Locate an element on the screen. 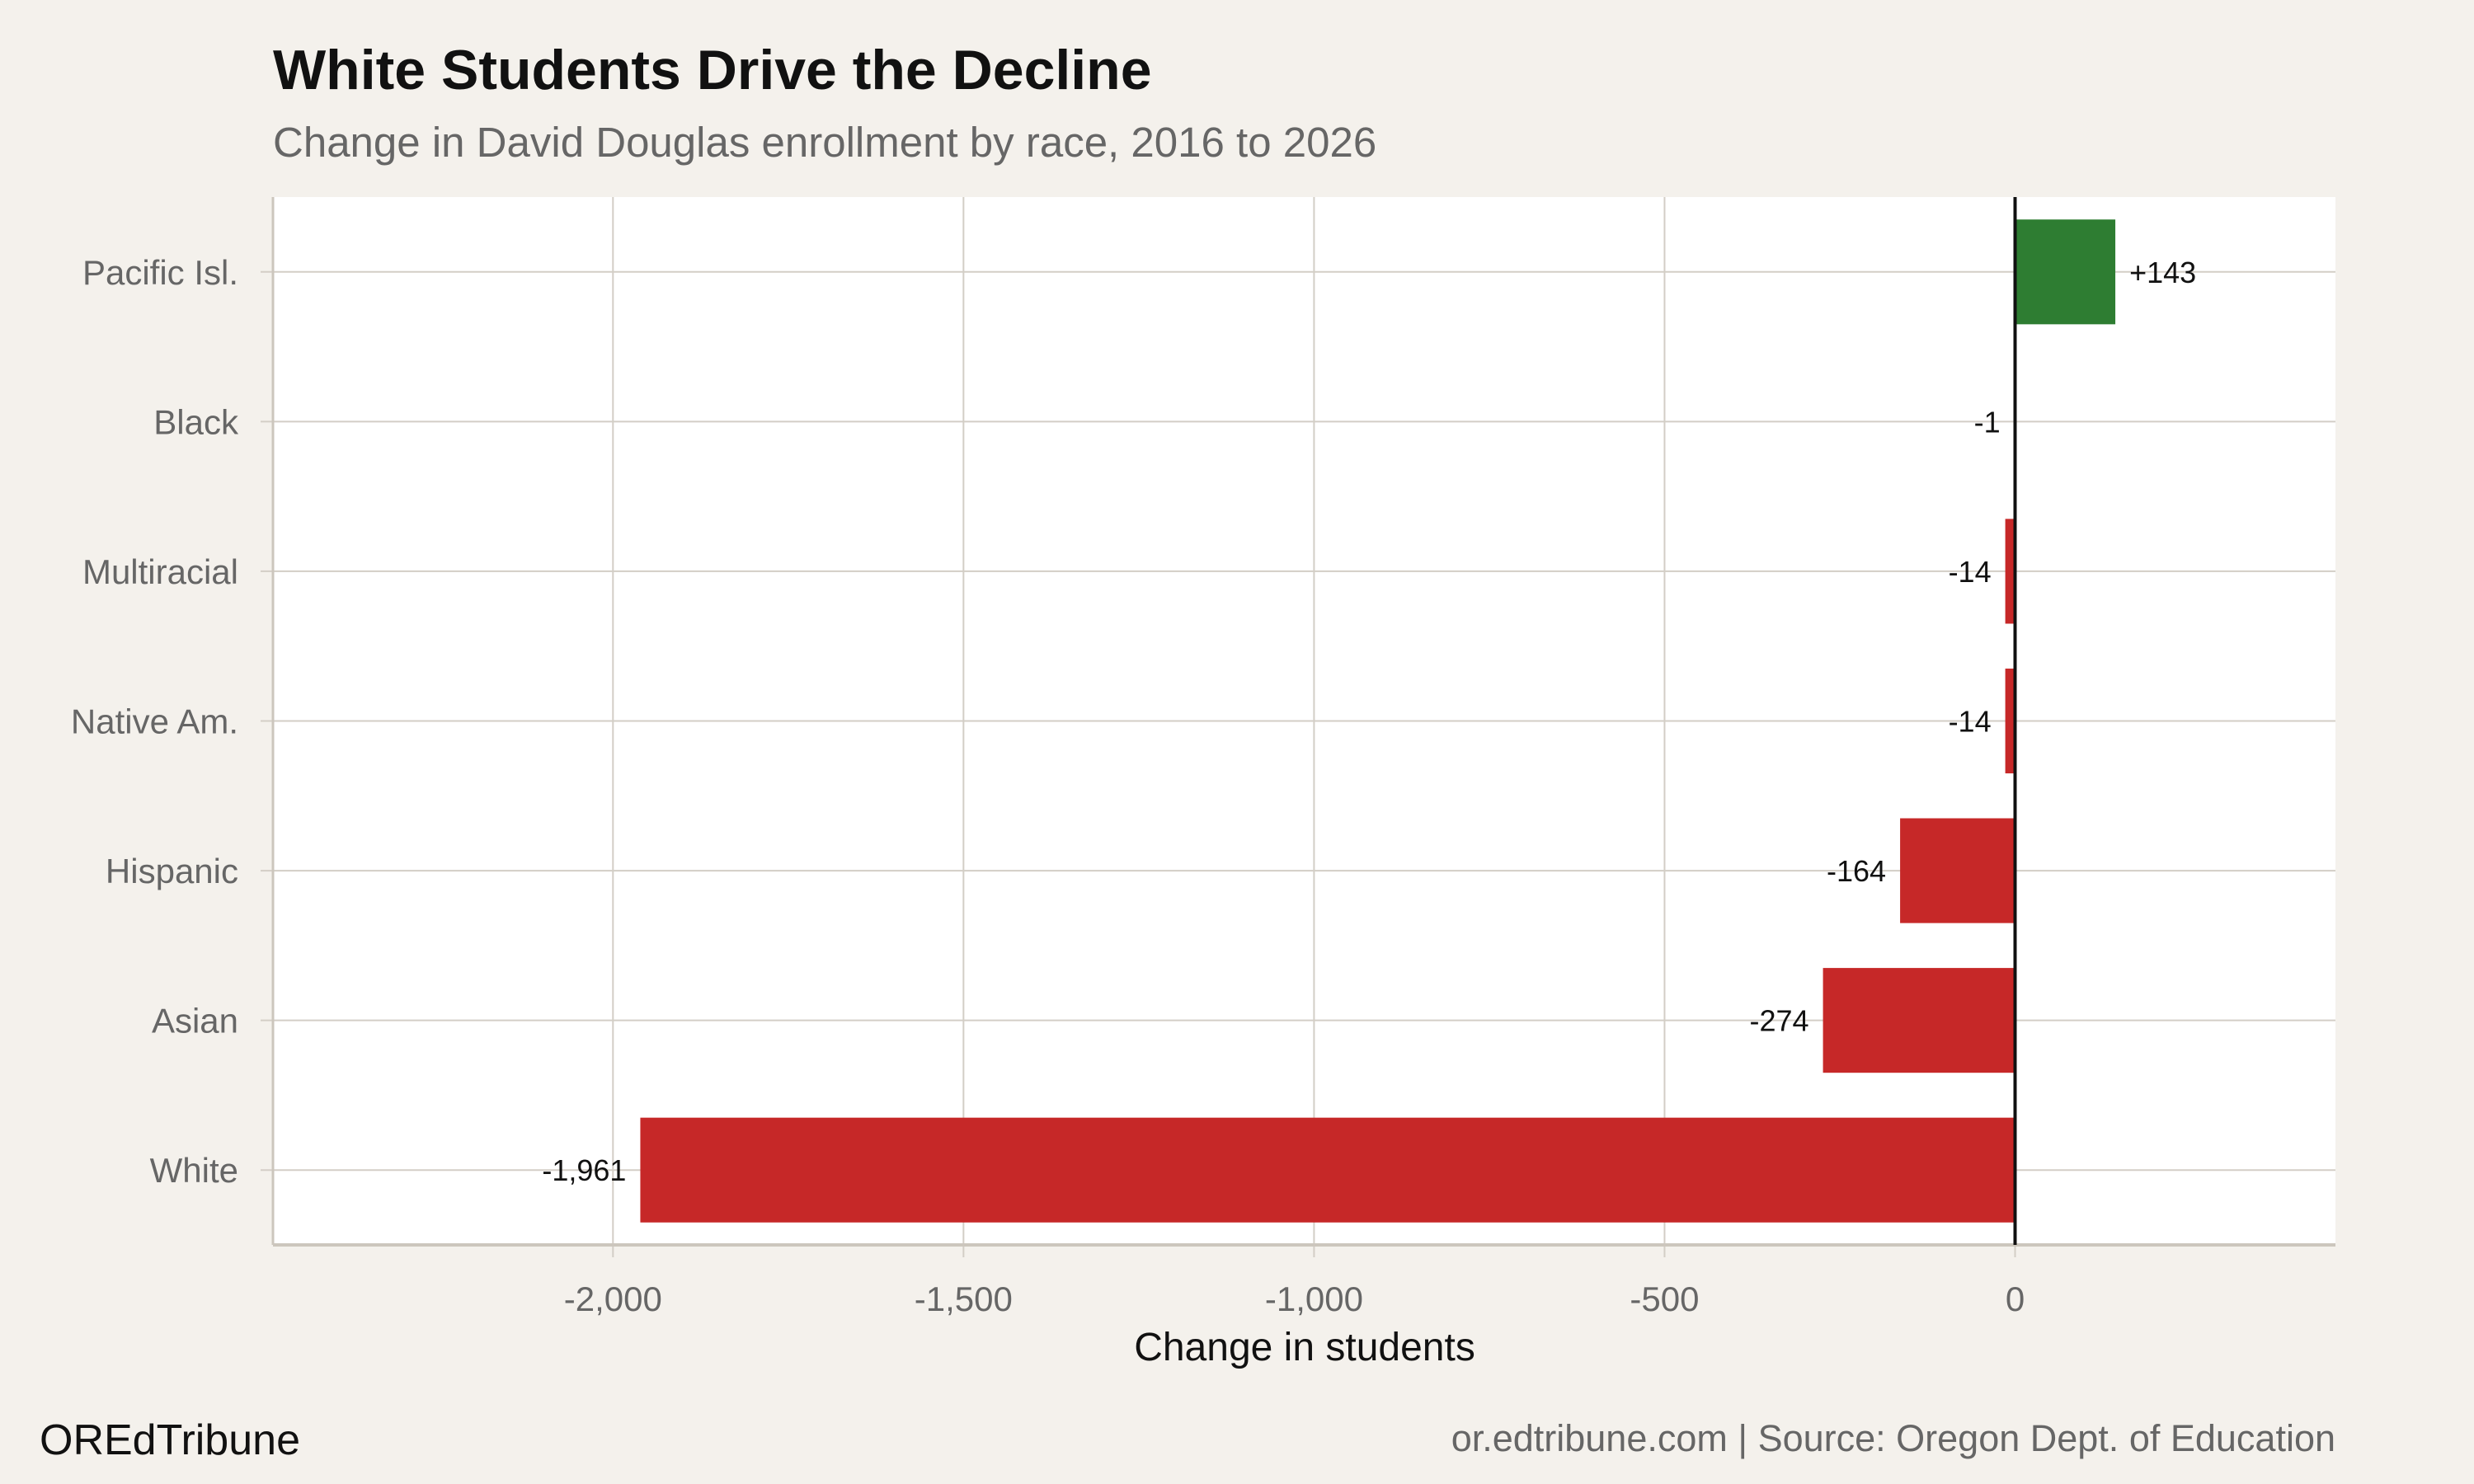  y-tick-label: Black is located at coordinates (196, 421).